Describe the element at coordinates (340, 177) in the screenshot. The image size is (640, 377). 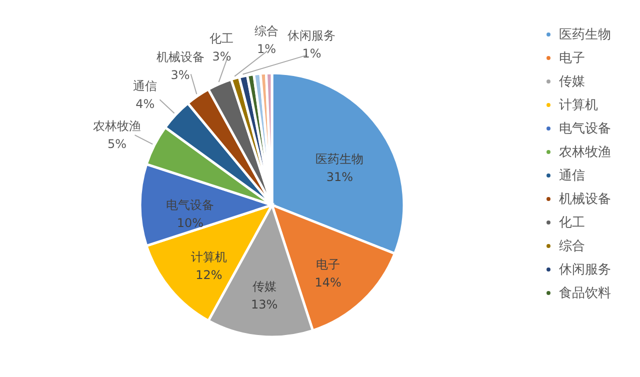
I see `data-label: 31%` at that location.